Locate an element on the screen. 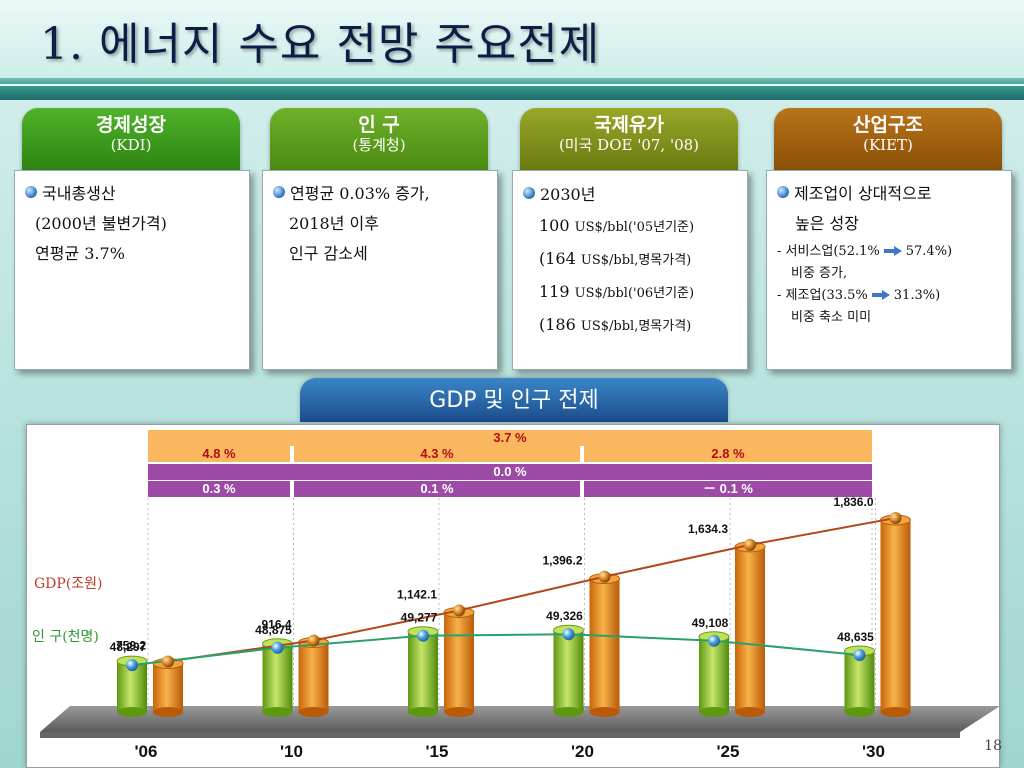  population-period-rate: 0.1 % is located at coordinates (437, 489).